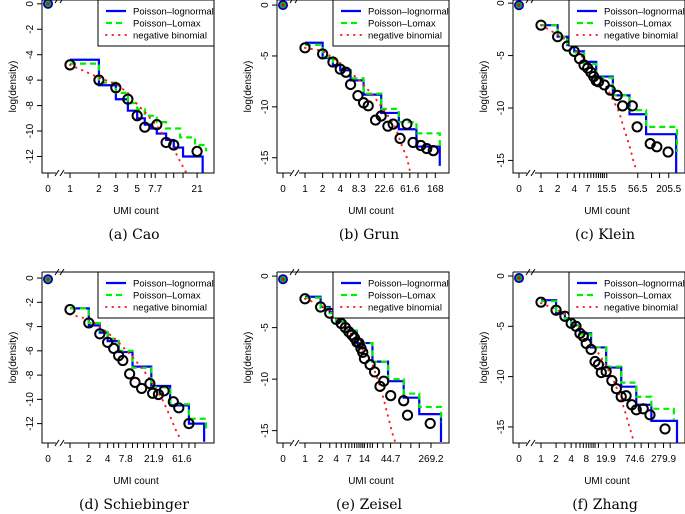 This screenshot has width=685, height=514. Describe the element at coordinates (359, 189) in the screenshot. I see `x-tick-label: 8.3` at that location.